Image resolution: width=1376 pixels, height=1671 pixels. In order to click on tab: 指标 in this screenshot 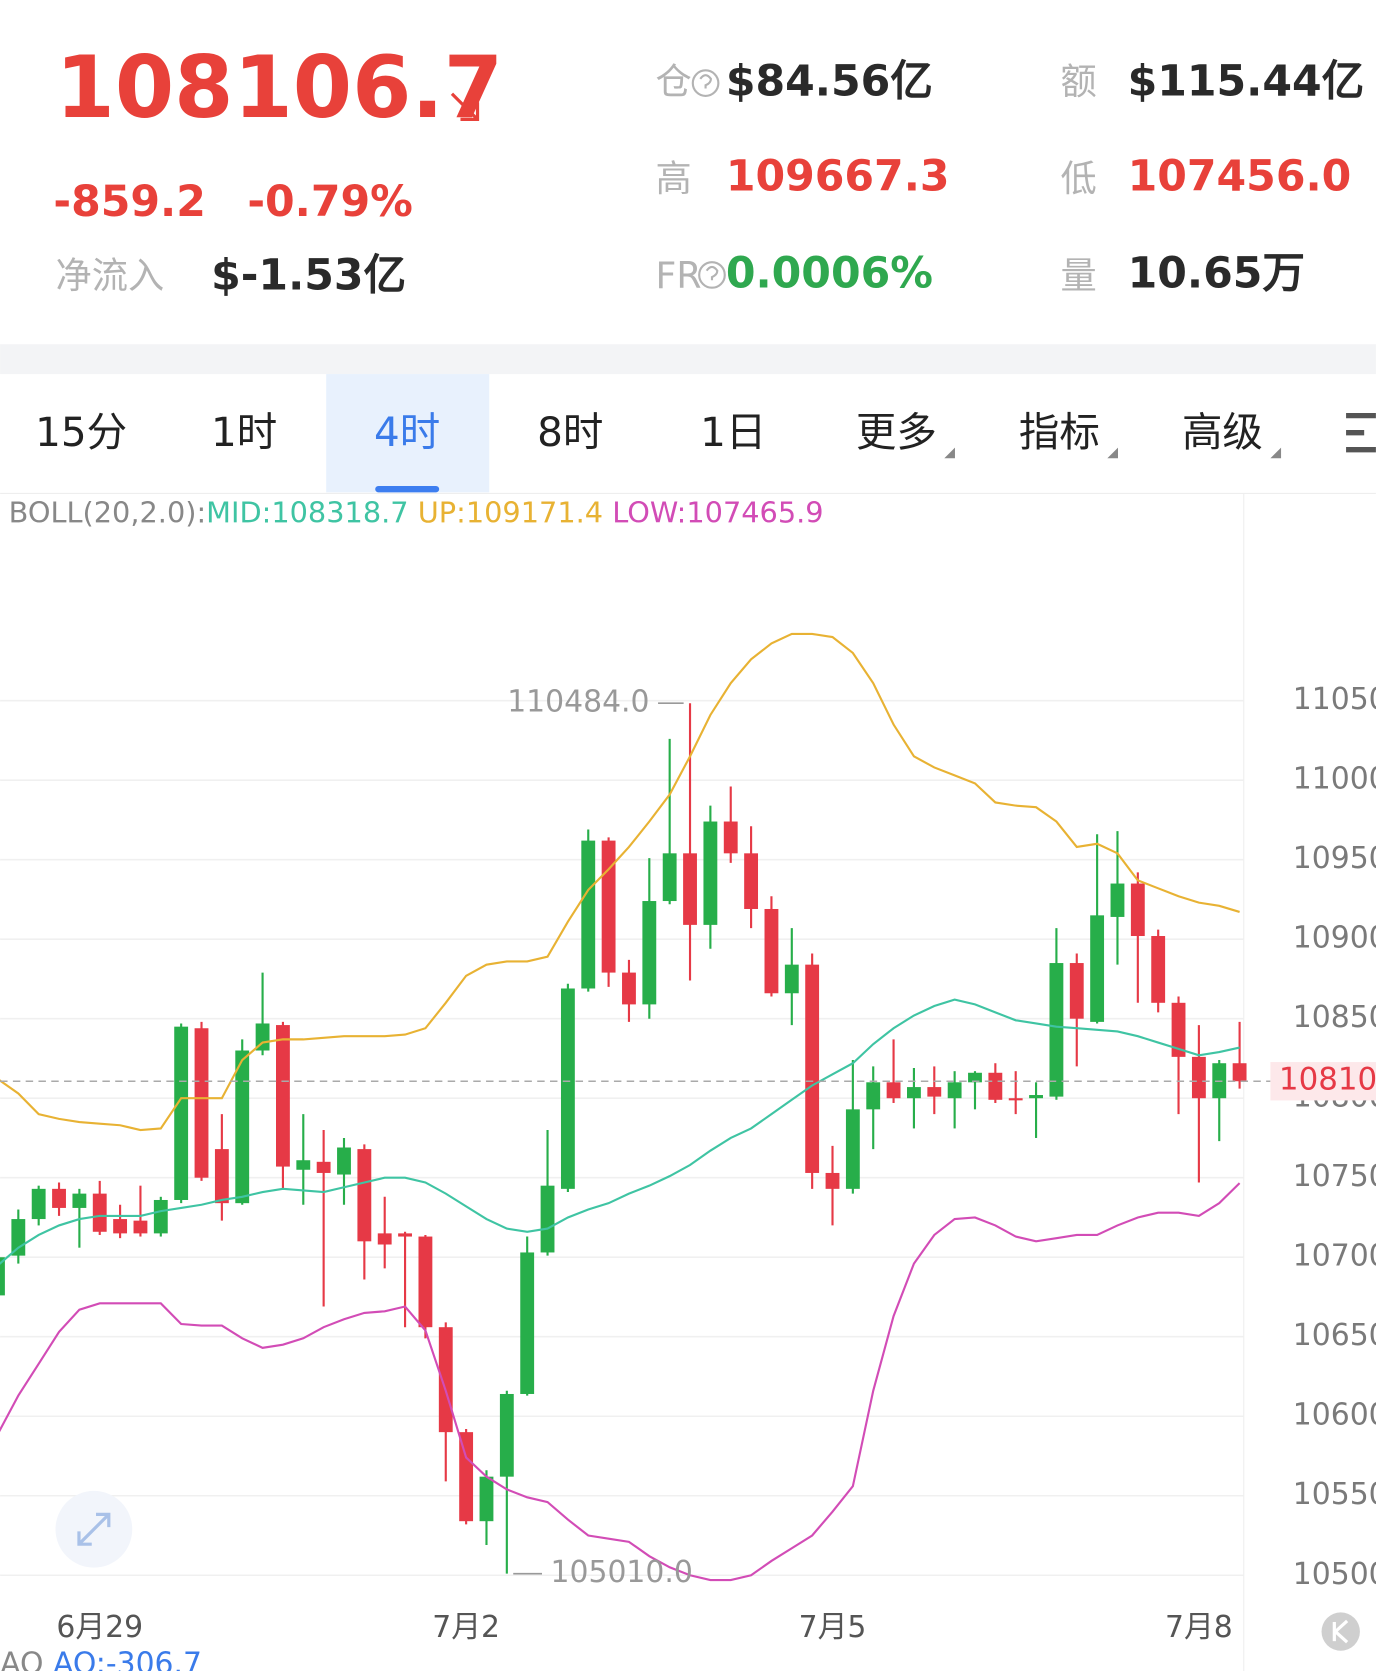, I will do `click(1059, 432)`.